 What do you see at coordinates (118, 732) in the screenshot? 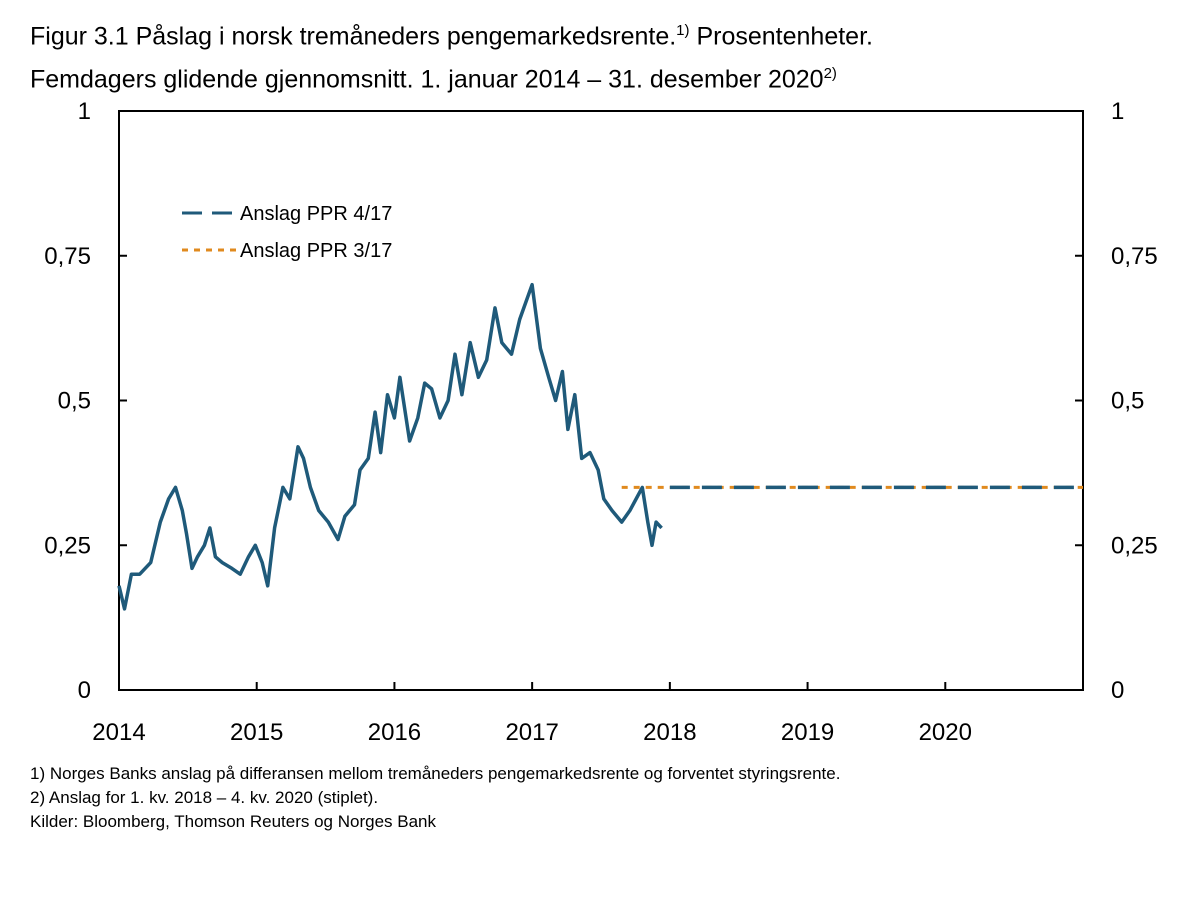
I see `x-tick-label: 2014` at bounding box center [118, 732].